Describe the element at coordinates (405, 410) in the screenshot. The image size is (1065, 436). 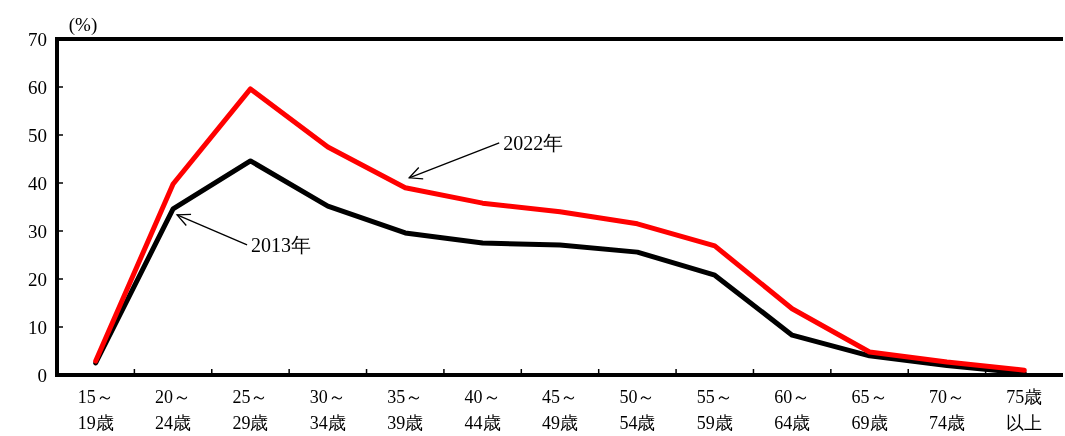
I see `x-tick-label: 35～39歳` at that location.